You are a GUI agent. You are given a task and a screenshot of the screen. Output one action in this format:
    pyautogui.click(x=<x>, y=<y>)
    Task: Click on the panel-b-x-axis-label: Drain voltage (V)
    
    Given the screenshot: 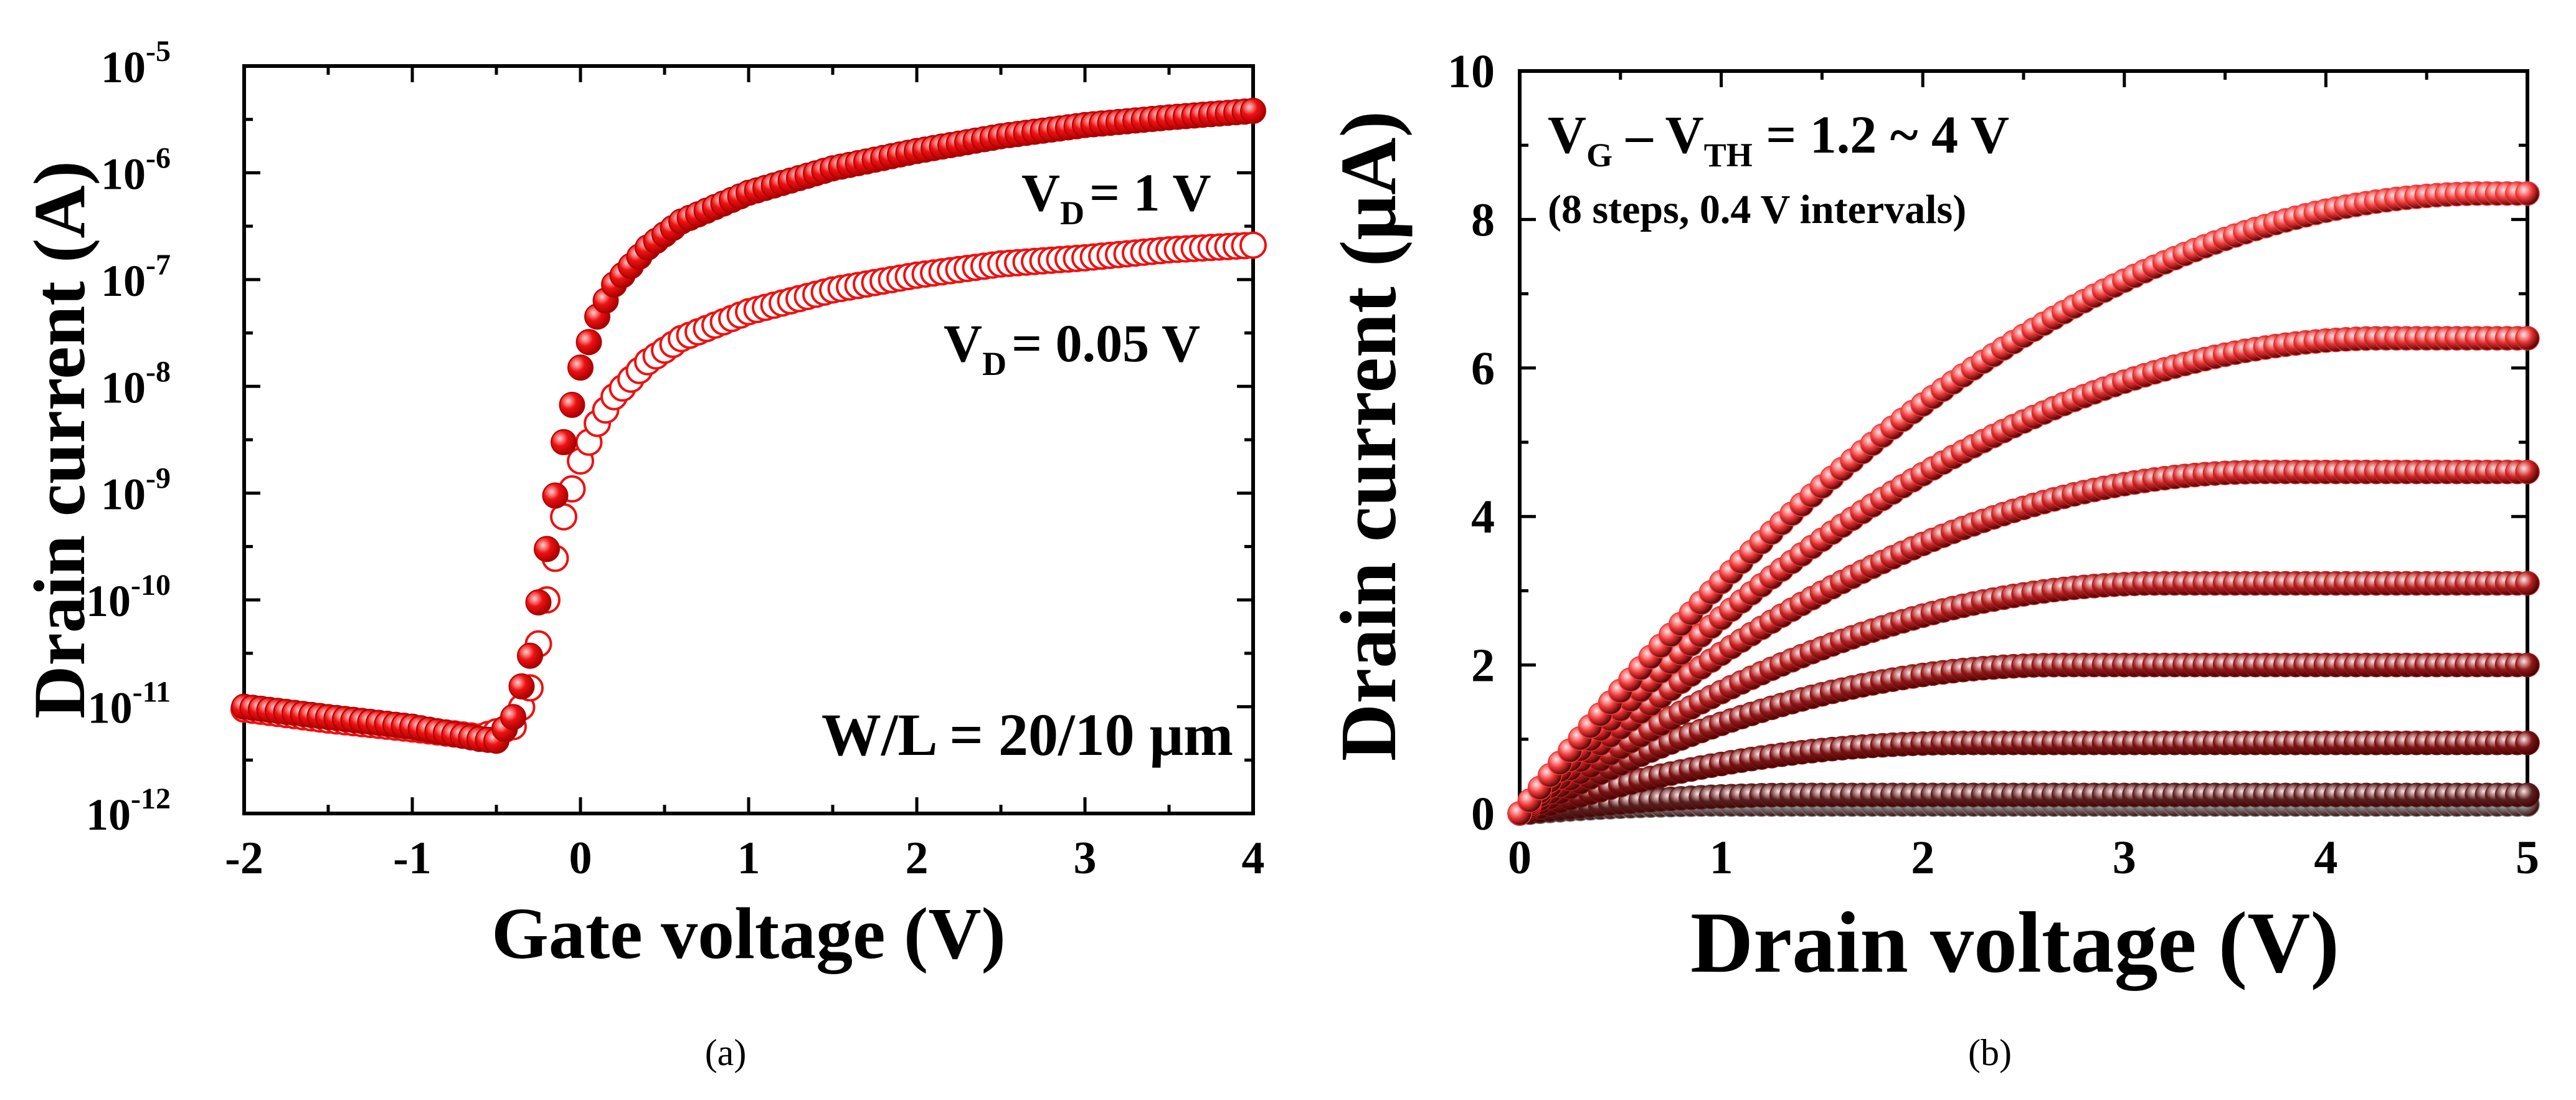 What is the action you would take?
    pyautogui.click(x=2014, y=943)
    